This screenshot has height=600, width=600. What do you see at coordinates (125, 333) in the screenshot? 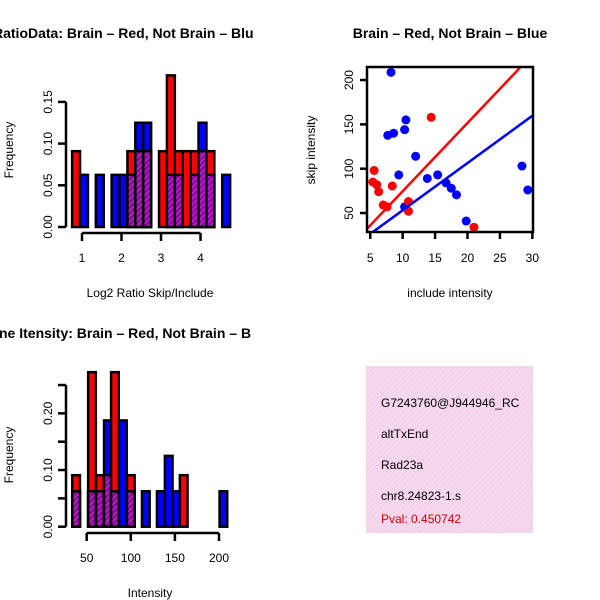
I see `chart-title: ne Itensity: Brain – Red, Not Brain – B` at bounding box center [125, 333].